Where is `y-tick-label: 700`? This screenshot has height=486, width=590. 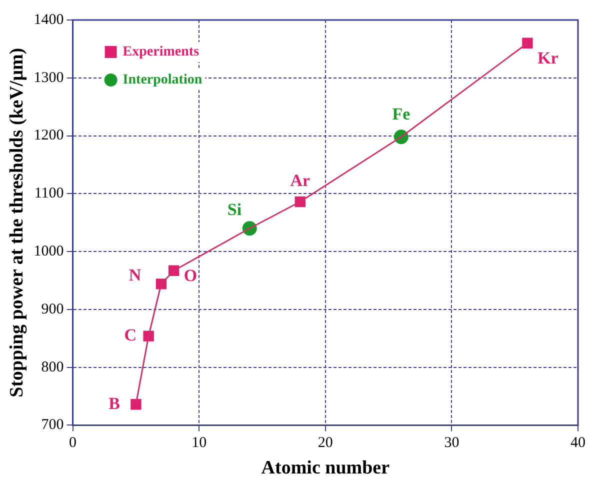 y-tick-label: 700 is located at coordinates (52, 425).